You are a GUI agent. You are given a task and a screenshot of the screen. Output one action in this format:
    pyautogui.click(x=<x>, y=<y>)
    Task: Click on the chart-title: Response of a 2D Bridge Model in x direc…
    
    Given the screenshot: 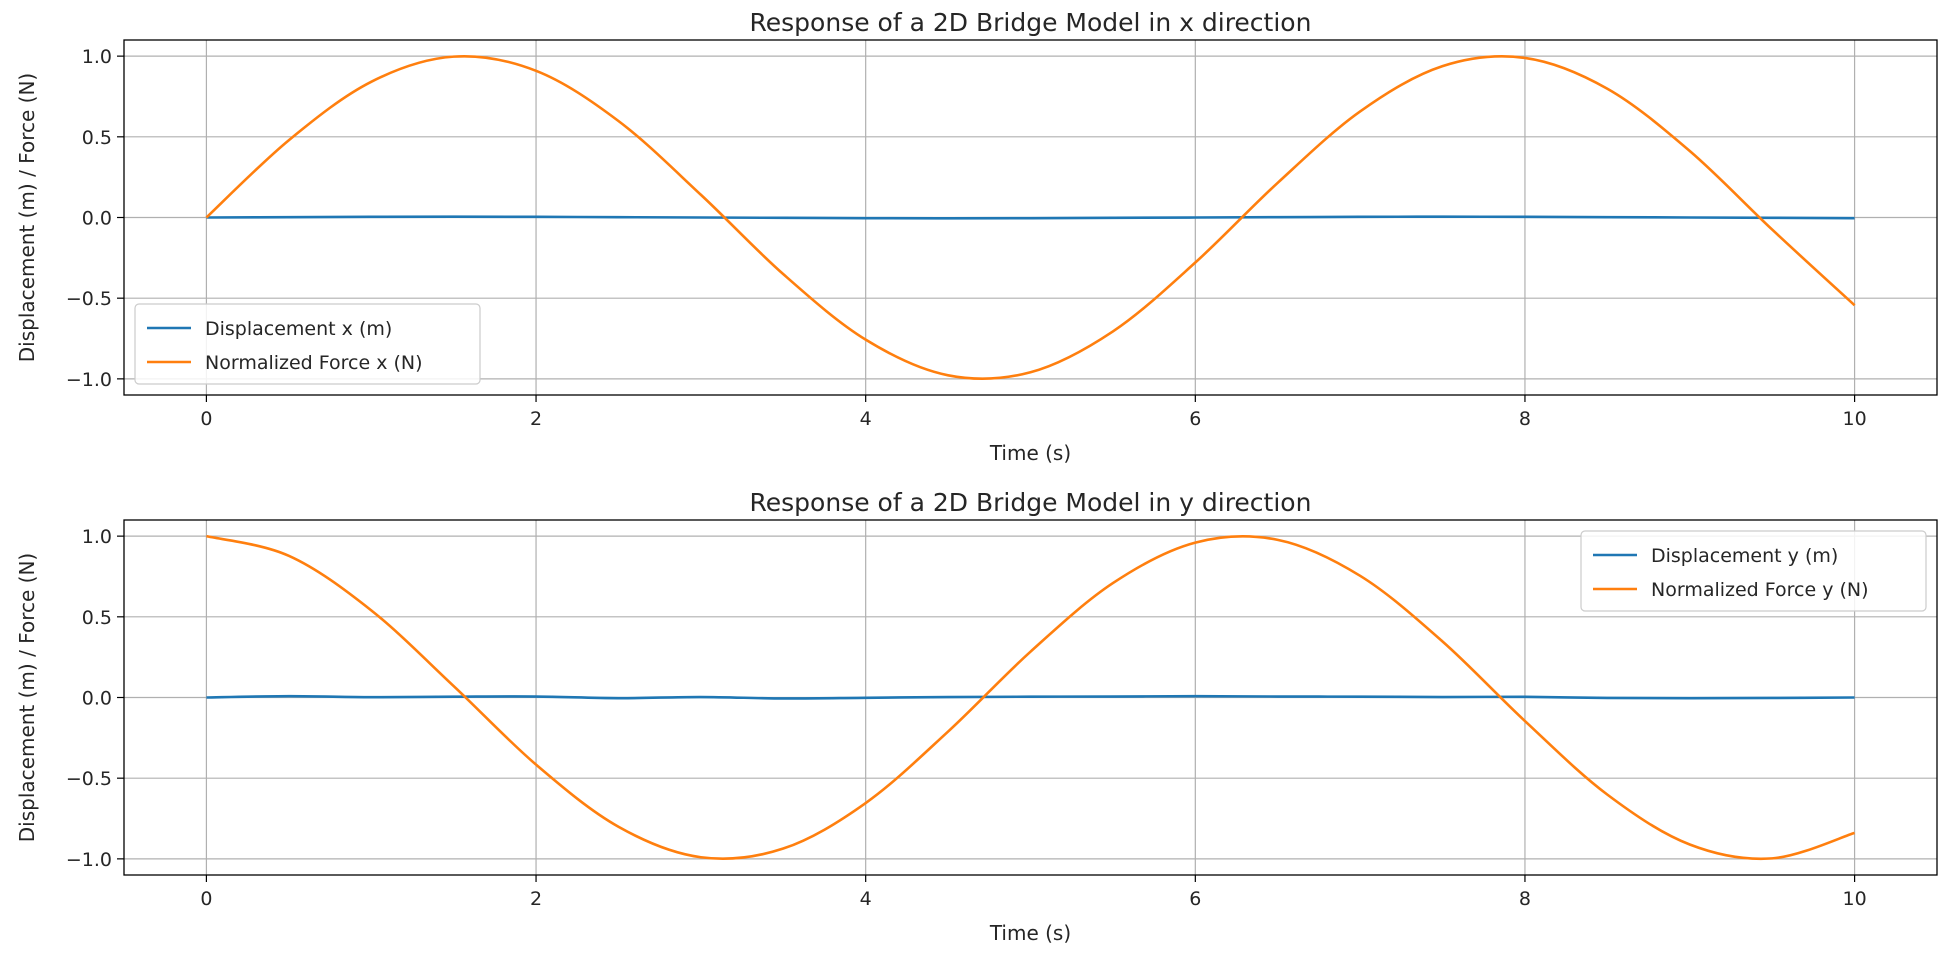 What is the action you would take?
    pyautogui.click(x=1031, y=22)
    